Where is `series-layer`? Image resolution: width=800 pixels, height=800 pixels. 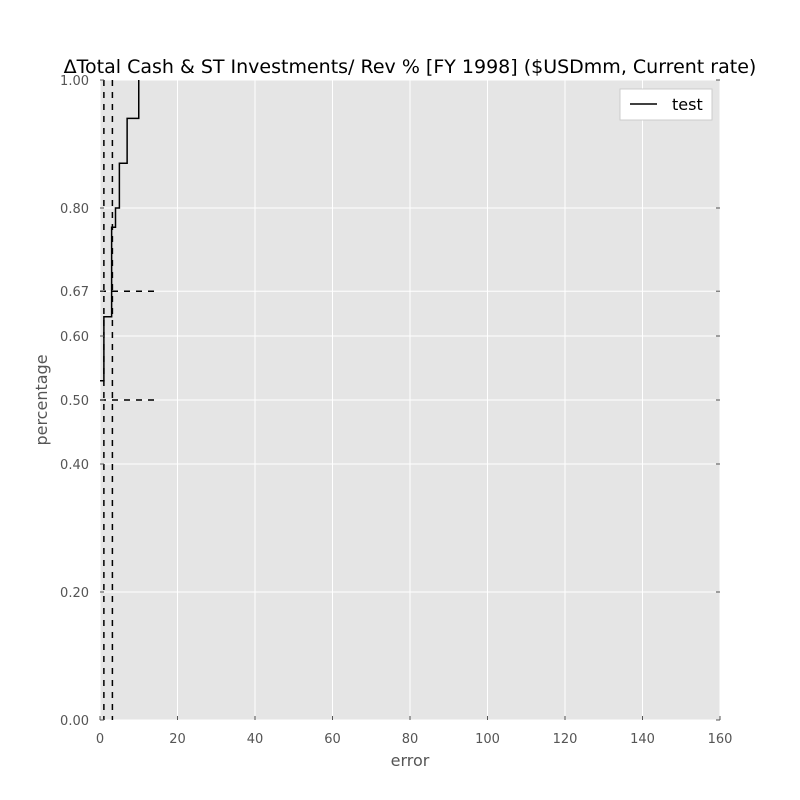
series-layer is located at coordinates (120, 231).